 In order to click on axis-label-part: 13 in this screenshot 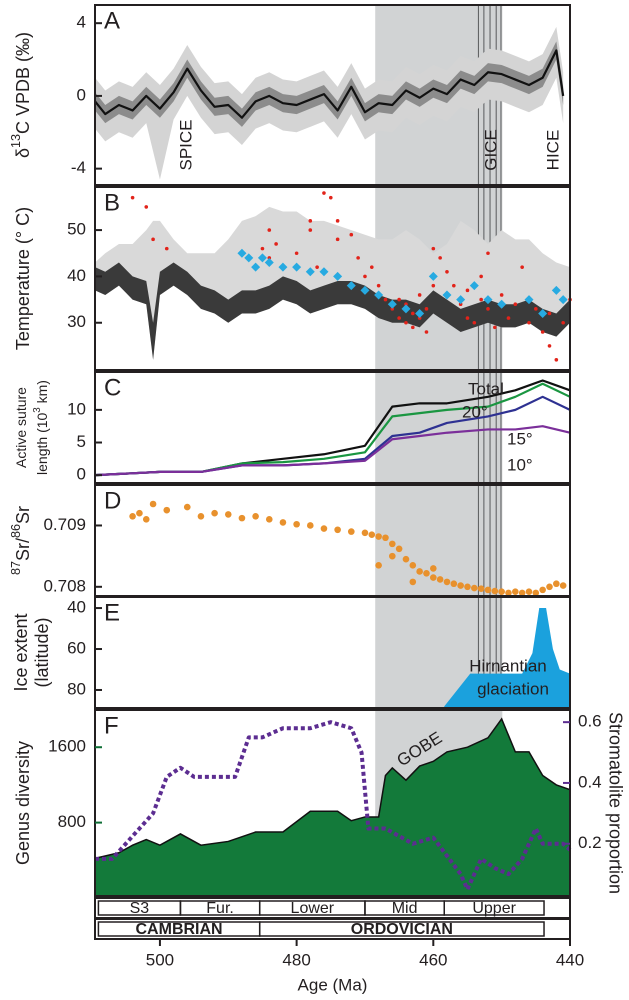, I will do `click(16, 141)`.